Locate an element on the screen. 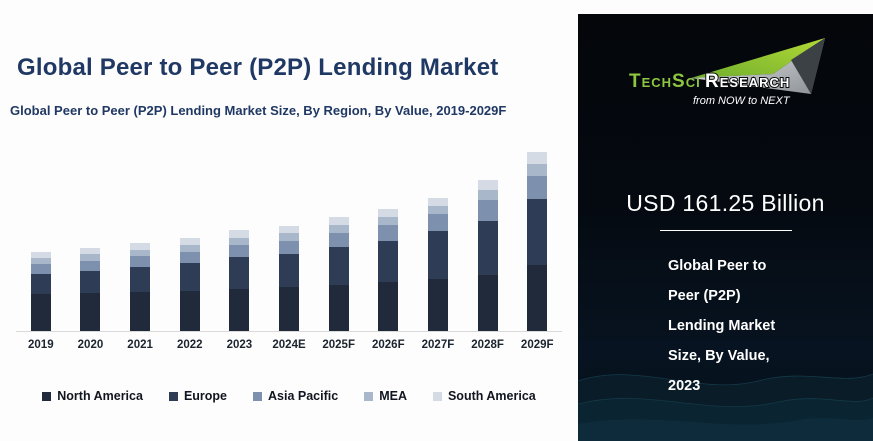  caption-line: Size, By Value, is located at coordinates (719, 356).